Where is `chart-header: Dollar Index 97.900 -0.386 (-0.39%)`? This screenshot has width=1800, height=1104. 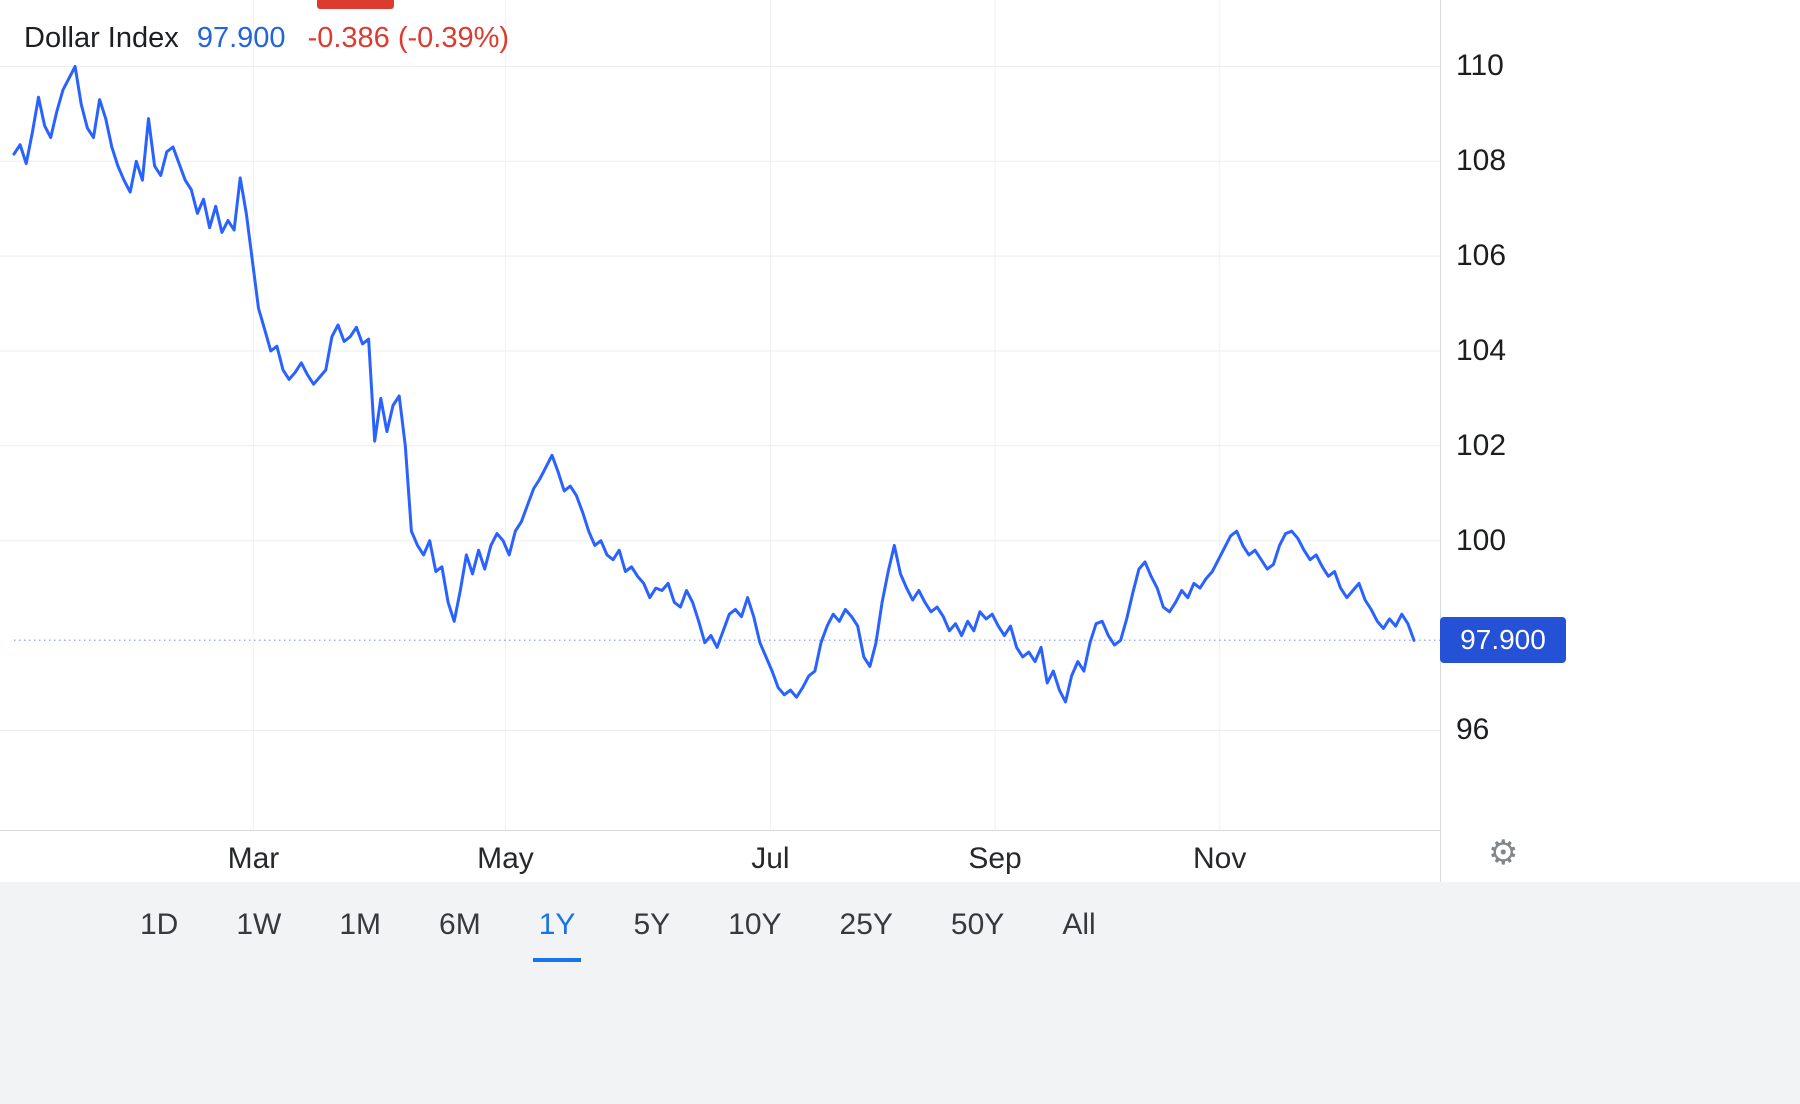 chart-header: Dollar Index 97.900 -0.386 (-0.39%) is located at coordinates (266, 38).